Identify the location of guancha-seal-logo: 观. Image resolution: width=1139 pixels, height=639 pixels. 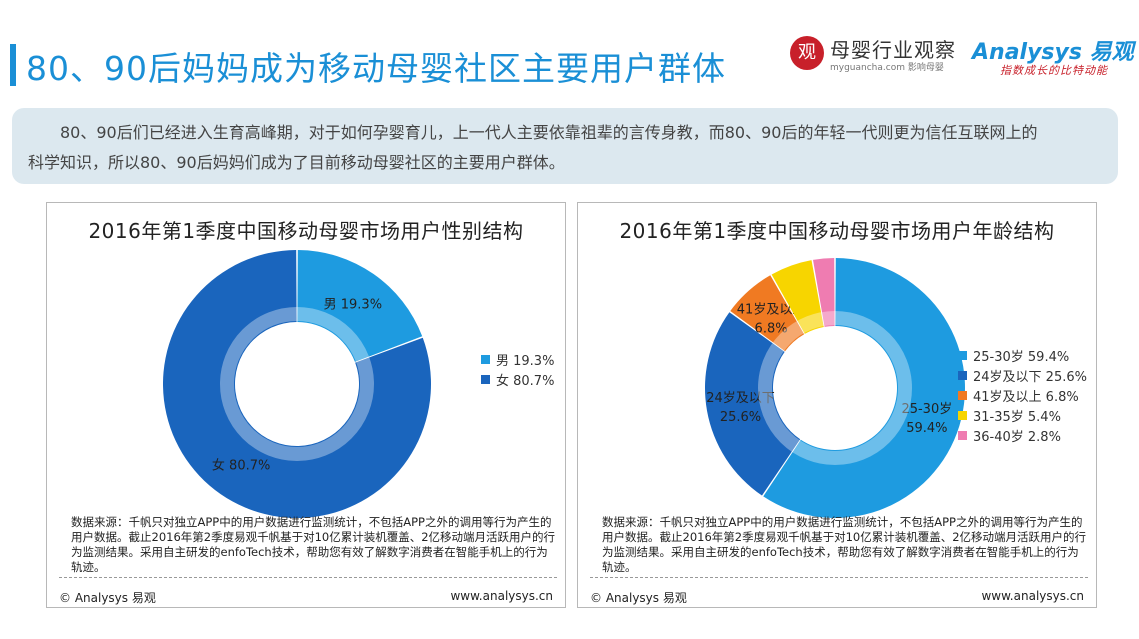
(807, 53).